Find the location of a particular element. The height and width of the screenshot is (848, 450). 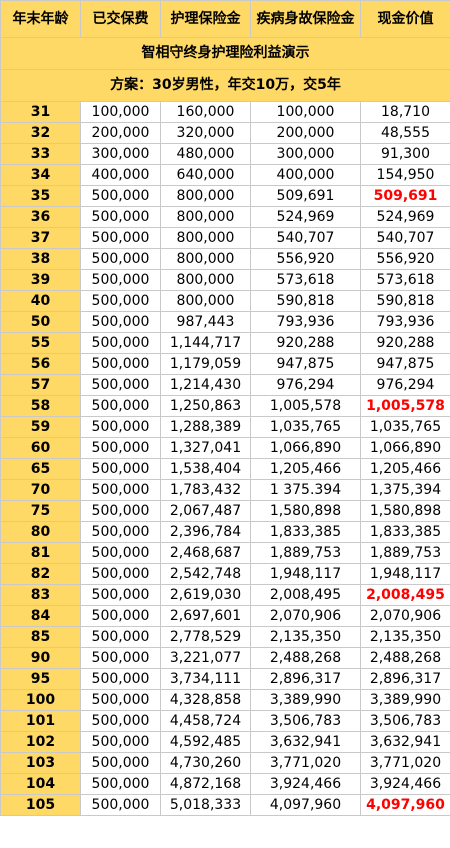

age-cell: 84 is located at coordinates (40, 616).